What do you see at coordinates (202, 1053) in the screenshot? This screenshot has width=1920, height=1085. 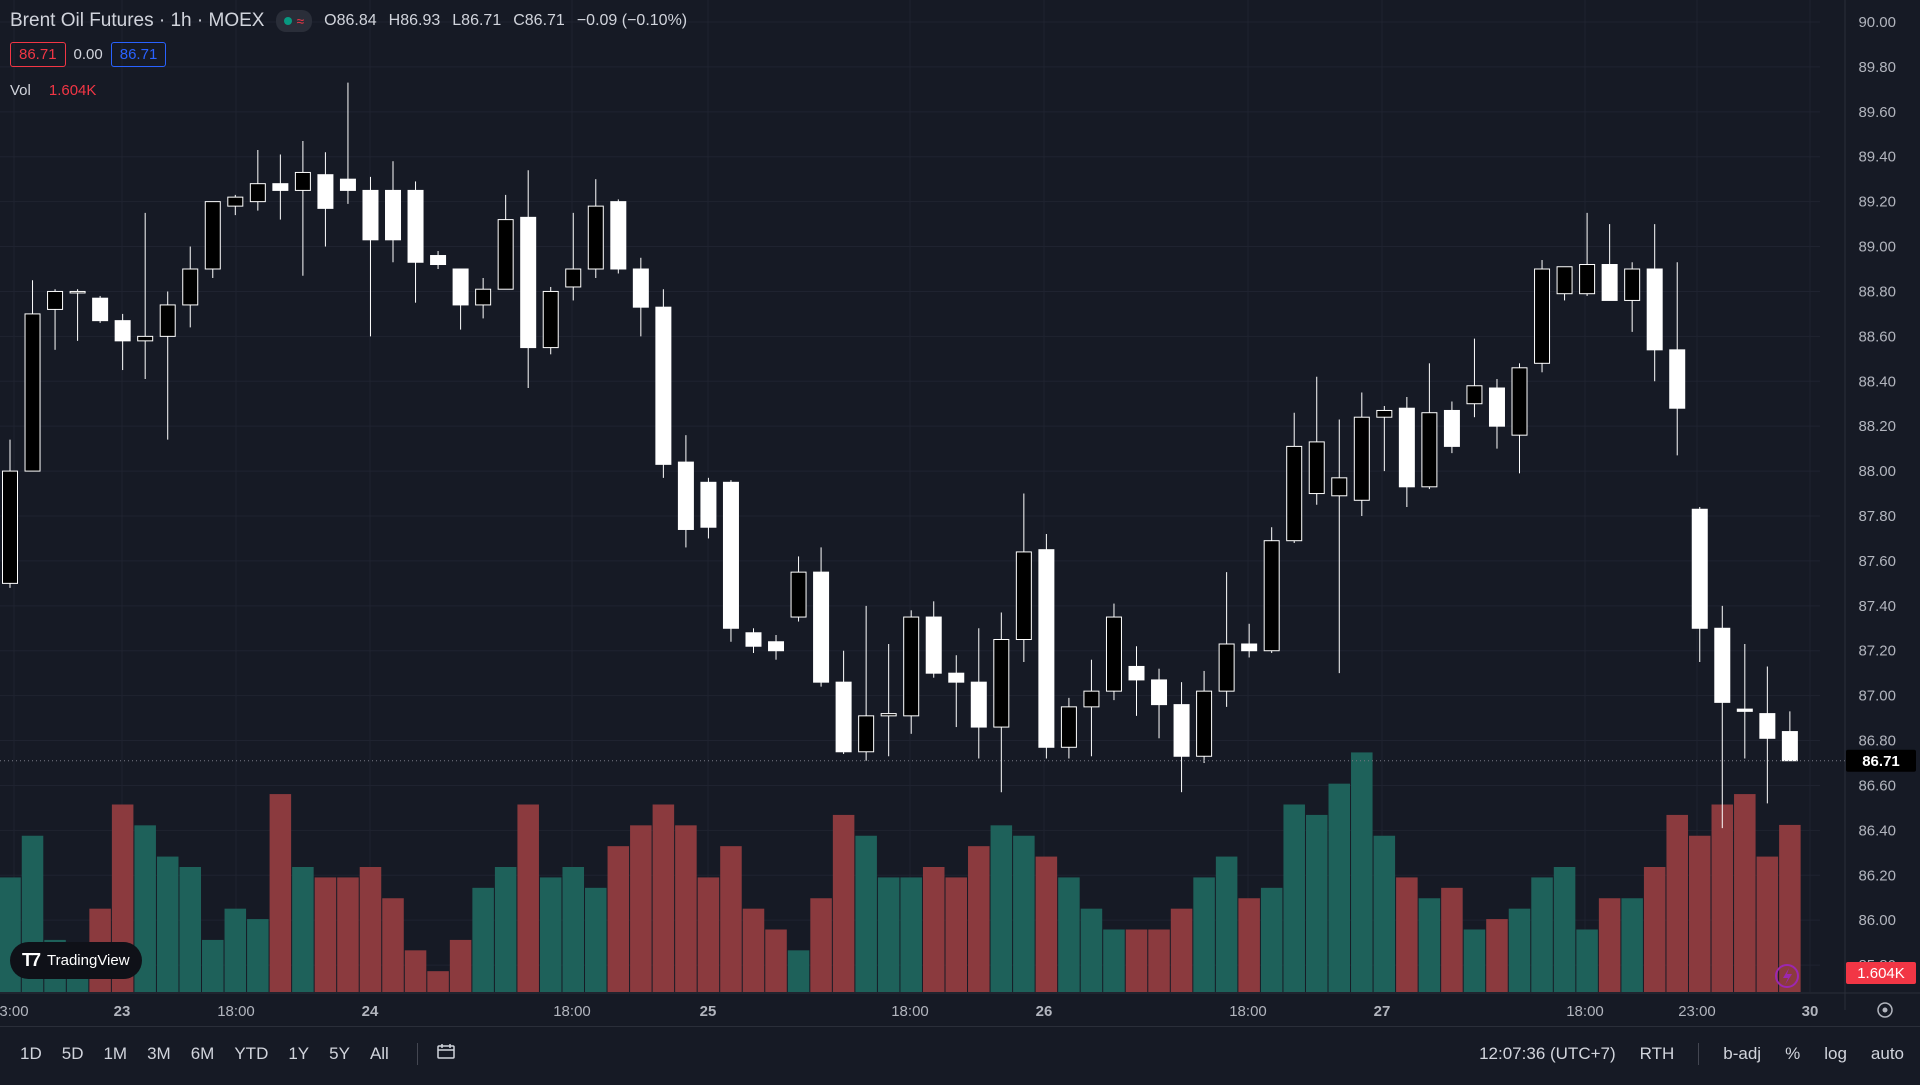 I see `range-button-6m: 6M` at bounding box center [202, 1053].